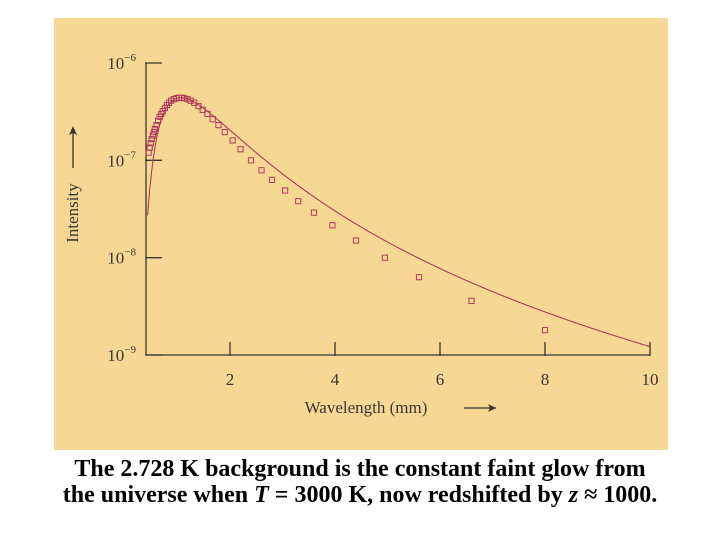 This screenshot has width=720, height=540. I want to click on y-axis-title: Intensity, so click(72, 213).